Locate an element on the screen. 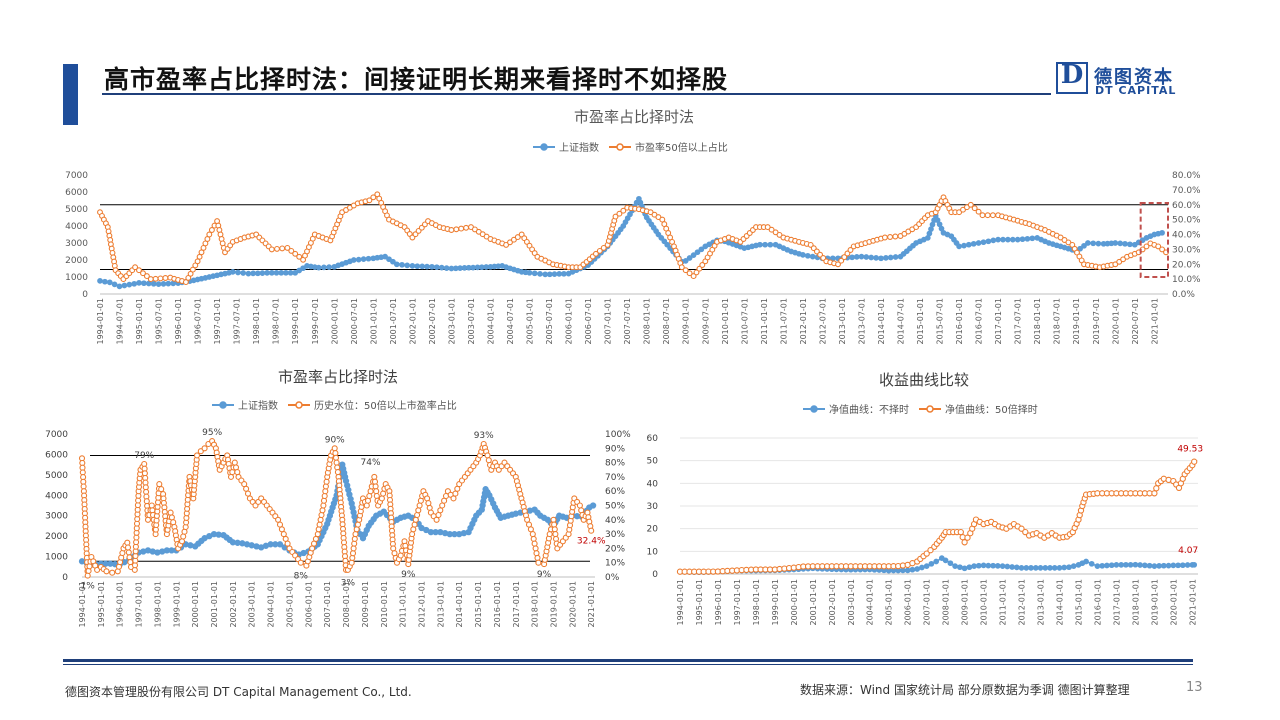  x-tick-label: 2014-01-01 is located at coordinates (881, 321).